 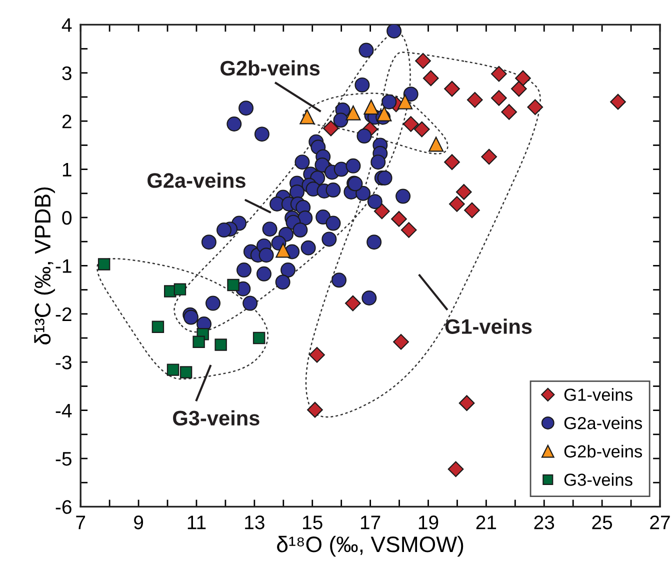 What do you see at coordinates (81, 523) in the screenshot?
I see `x-tick-label: 7` at bounding box center [81, 523].